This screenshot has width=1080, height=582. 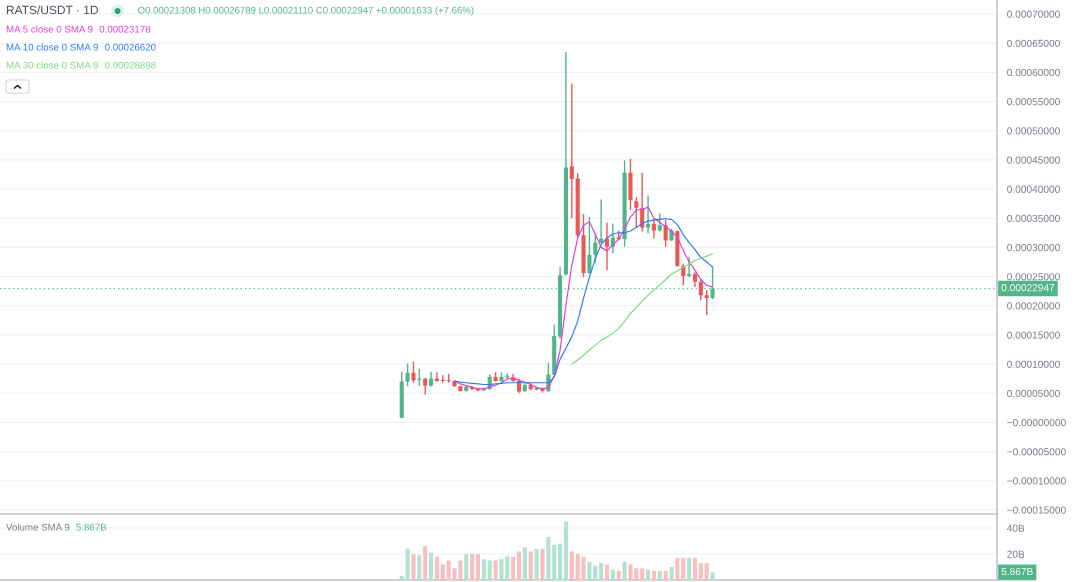 What do you see at coordinates (1033, 306) in the screenshot?
I see `y-tick-label: 0.00020000` at bounding box center [1033, 306].